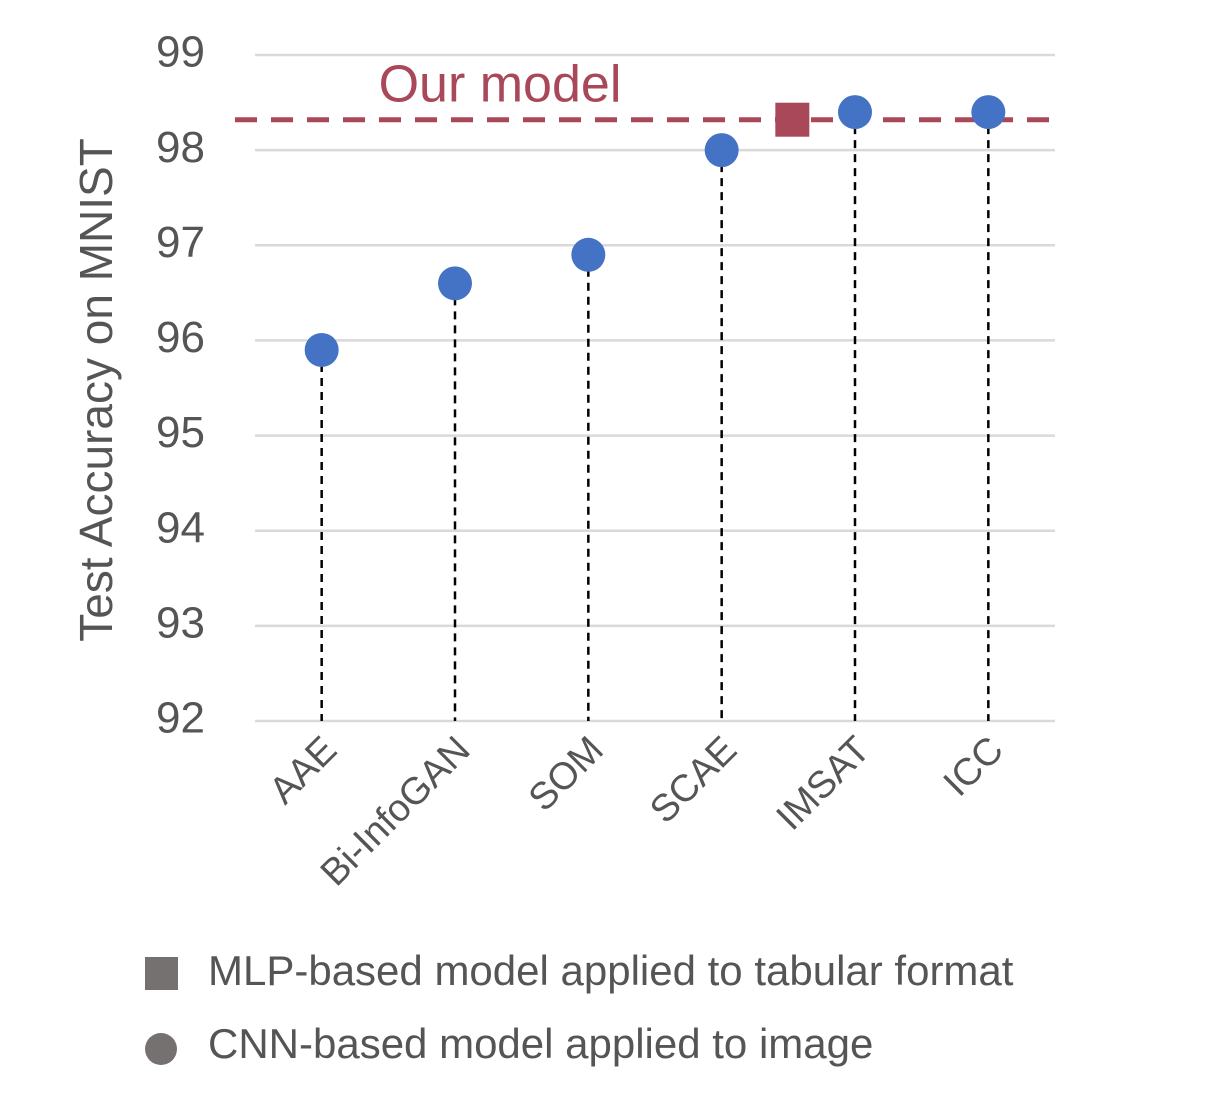 The height and width of the screenshot is (1104, 1219). Describe the element at coordinates (96, 390) in the screenshot. I see `y-axis-label: Test Accuracy on MNIST` at that location.